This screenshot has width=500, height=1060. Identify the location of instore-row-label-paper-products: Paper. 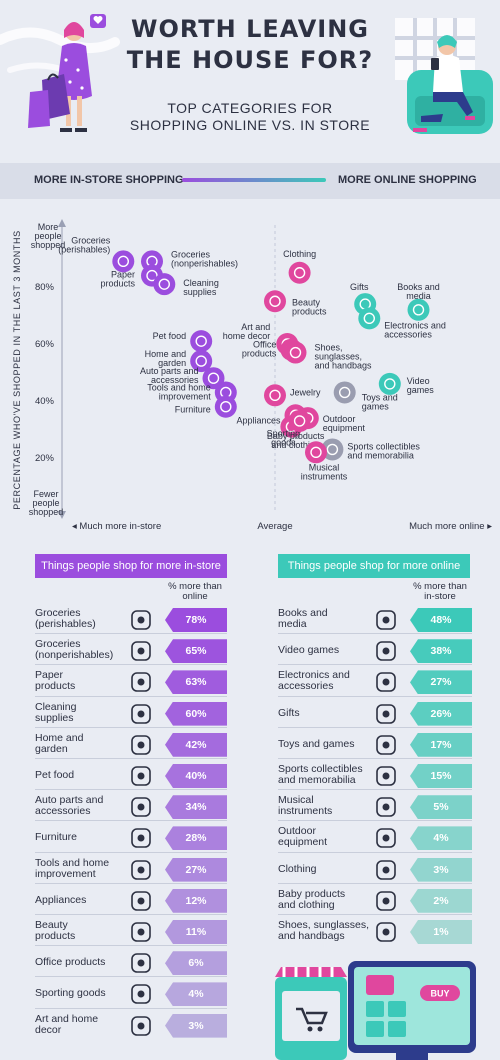
(49, 675).